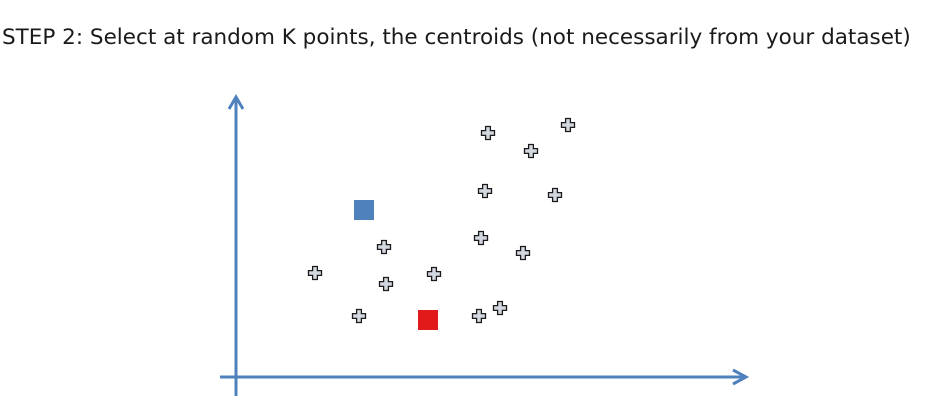 The height and width of the screenshot is (409, 943). I want to click on data-points, so click(441, 220).